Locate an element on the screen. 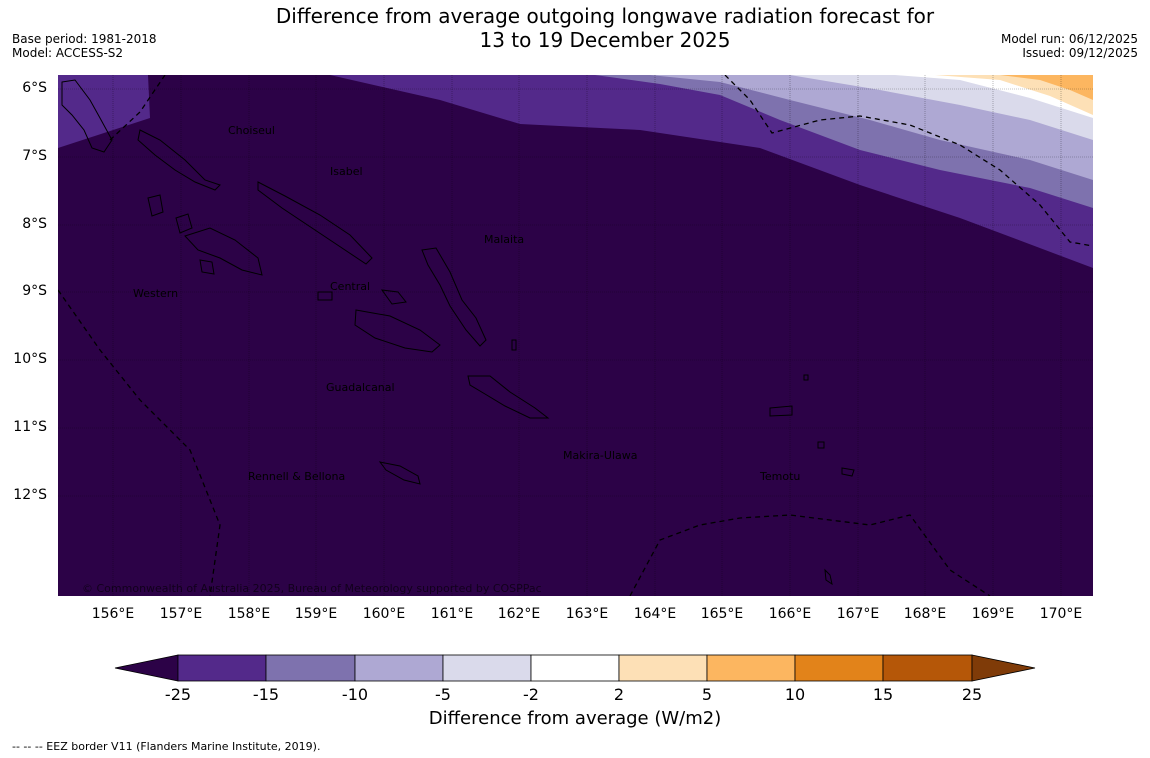  colorbar-tick: 5 is located at coordinates (707, 694).